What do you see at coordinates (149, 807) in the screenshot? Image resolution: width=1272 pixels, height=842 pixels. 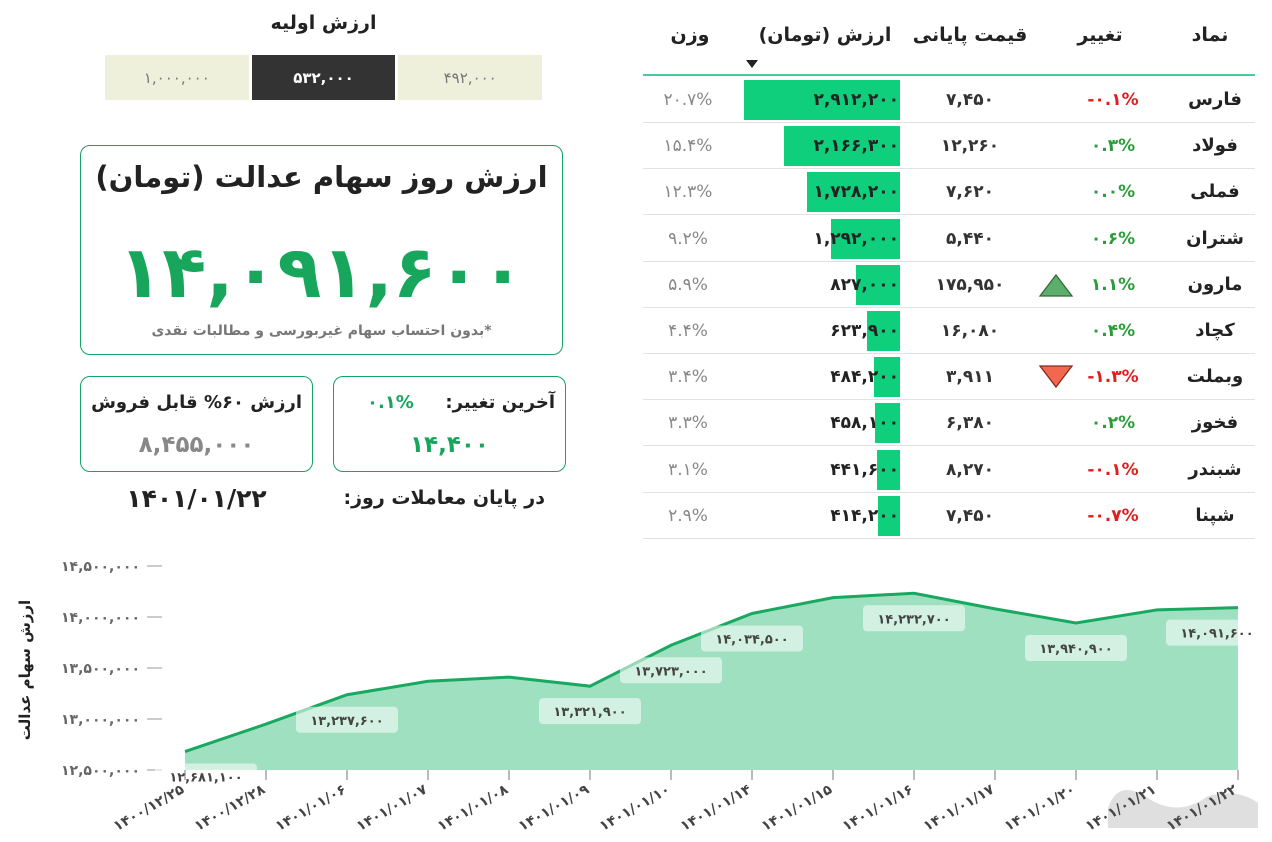 I see `x-tick-label: ۱۴۰۰/۱۲/۲۵` at bounding box center [149, 807].